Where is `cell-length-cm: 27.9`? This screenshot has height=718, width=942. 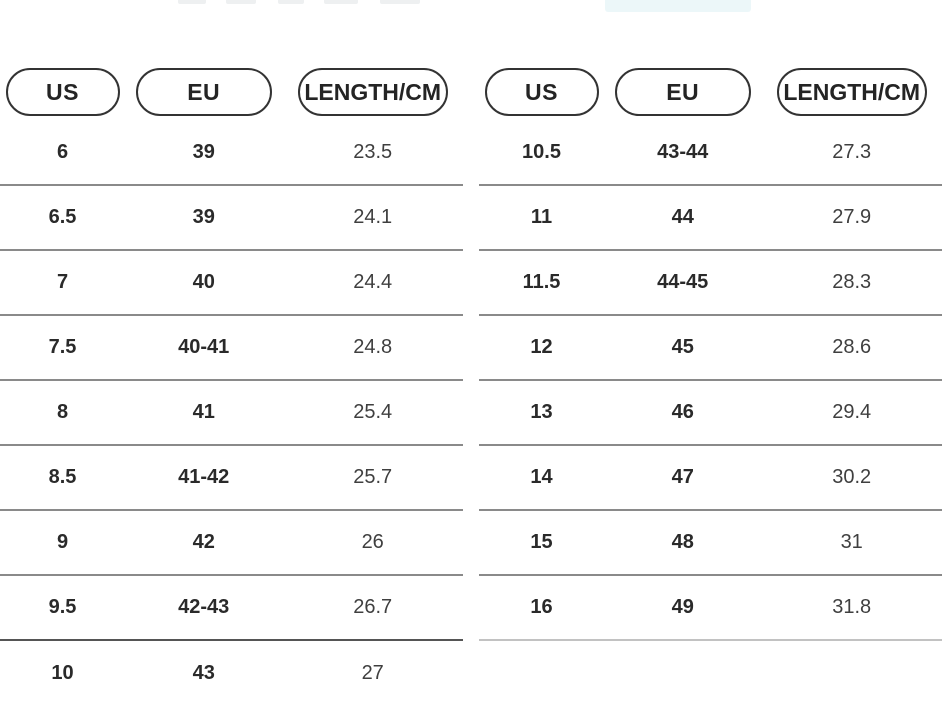 cell-length-cm: 27.9 is located at coordinates (852, 217).